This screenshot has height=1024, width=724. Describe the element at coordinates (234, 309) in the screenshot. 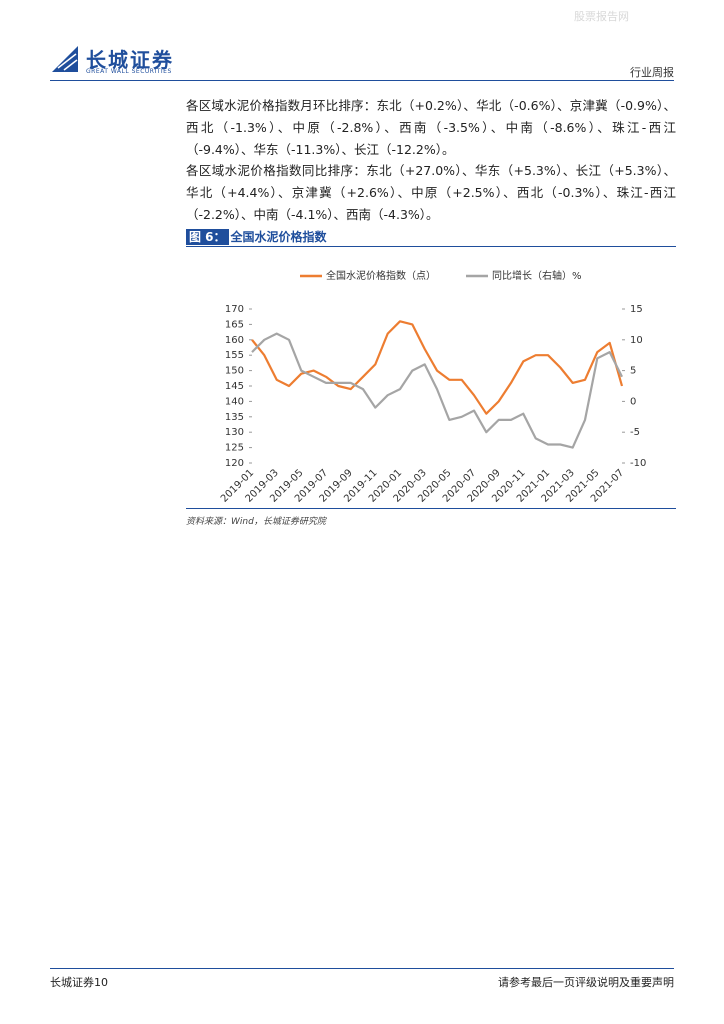

I see `y-tick-label: 170` at that location.